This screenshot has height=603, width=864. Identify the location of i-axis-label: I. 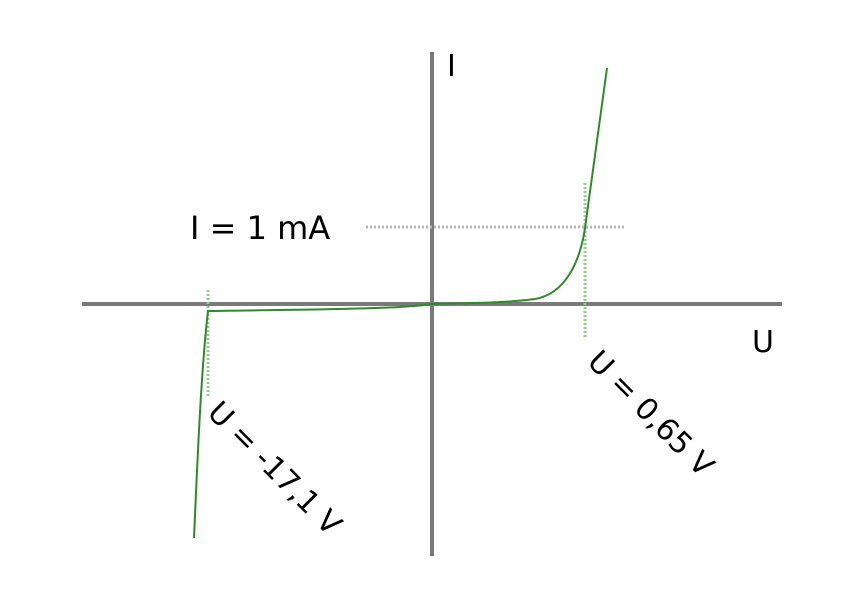
(451, 66).